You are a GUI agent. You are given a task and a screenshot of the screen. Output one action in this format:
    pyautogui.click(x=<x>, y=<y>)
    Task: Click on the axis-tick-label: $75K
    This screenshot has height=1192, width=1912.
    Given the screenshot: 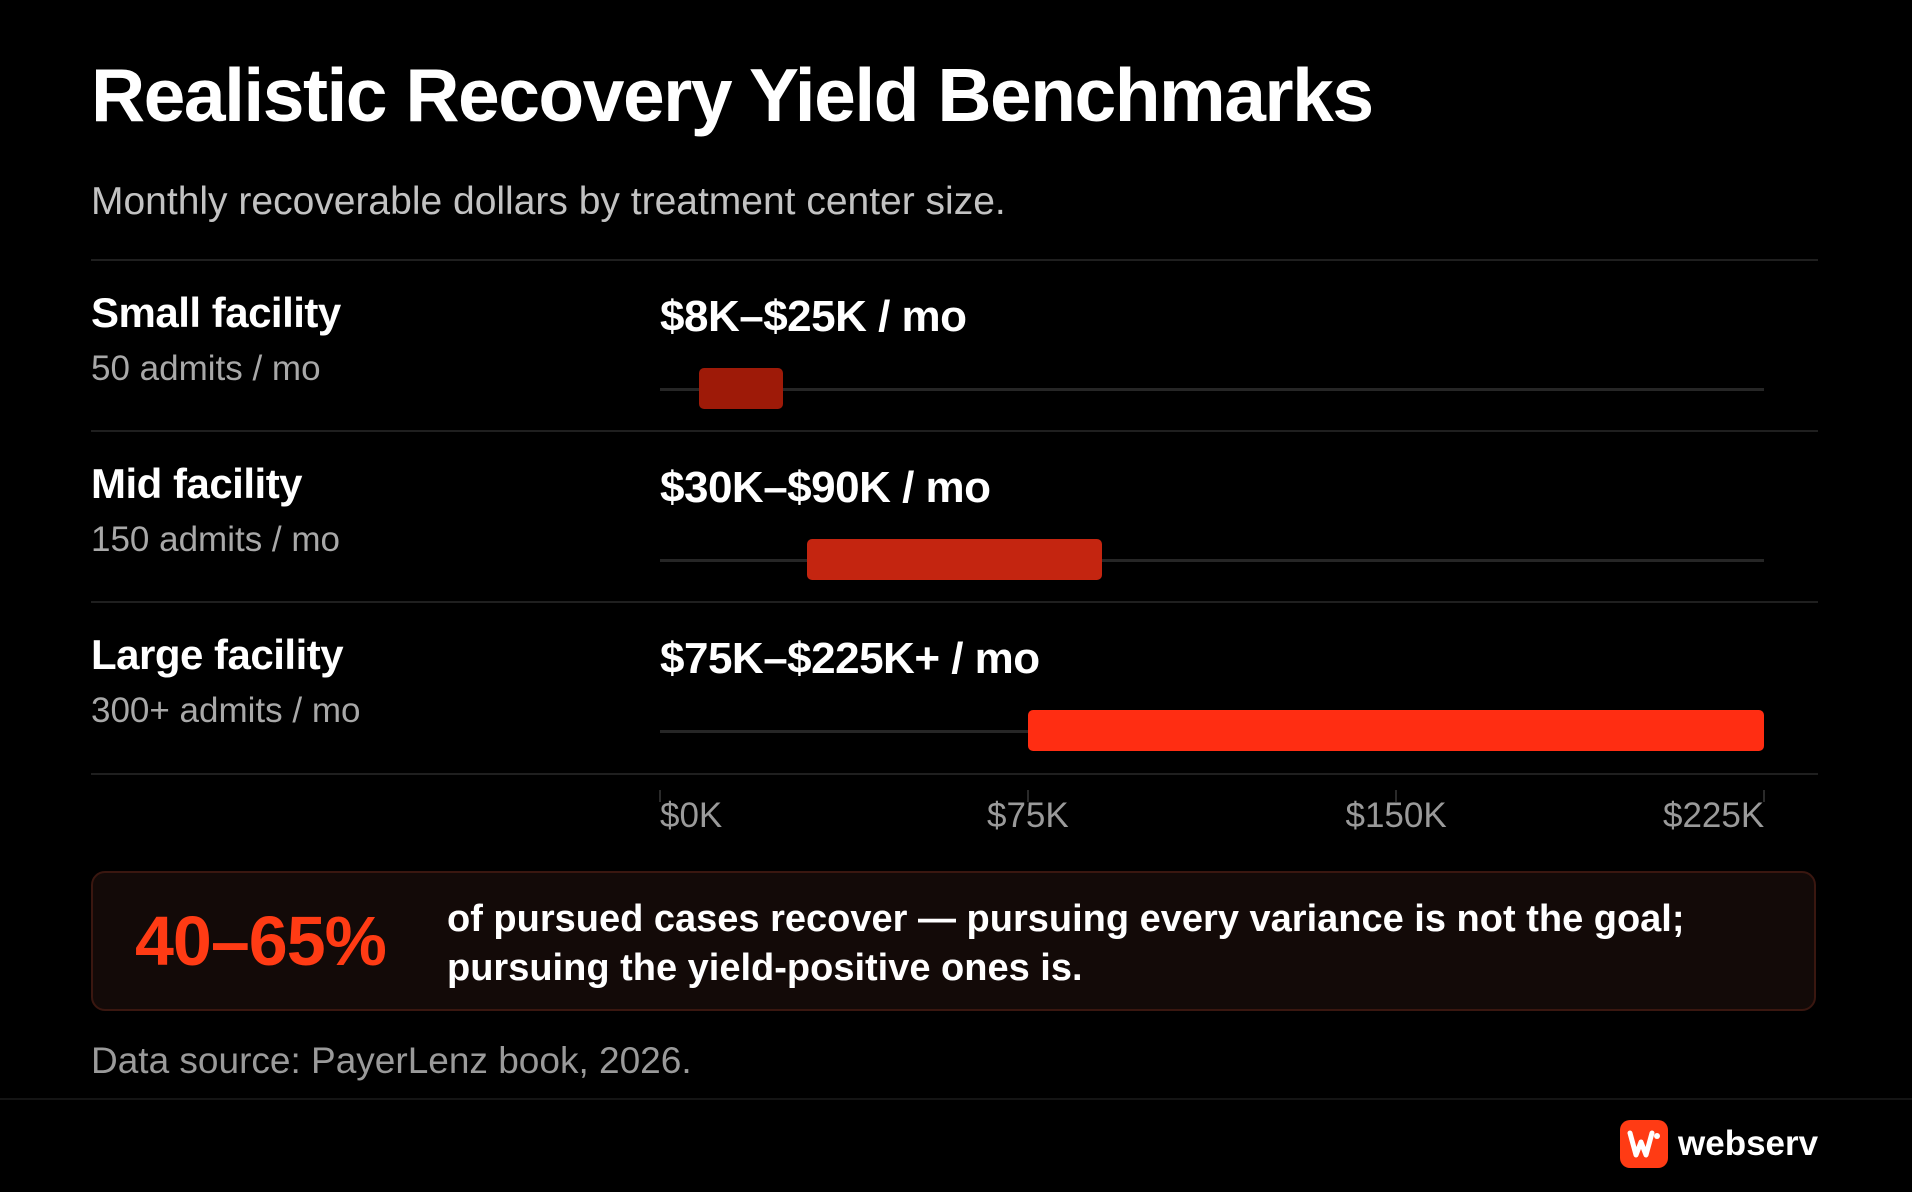 What is the action you would take?
    pyautogui.click(x=1028, y=815)
    